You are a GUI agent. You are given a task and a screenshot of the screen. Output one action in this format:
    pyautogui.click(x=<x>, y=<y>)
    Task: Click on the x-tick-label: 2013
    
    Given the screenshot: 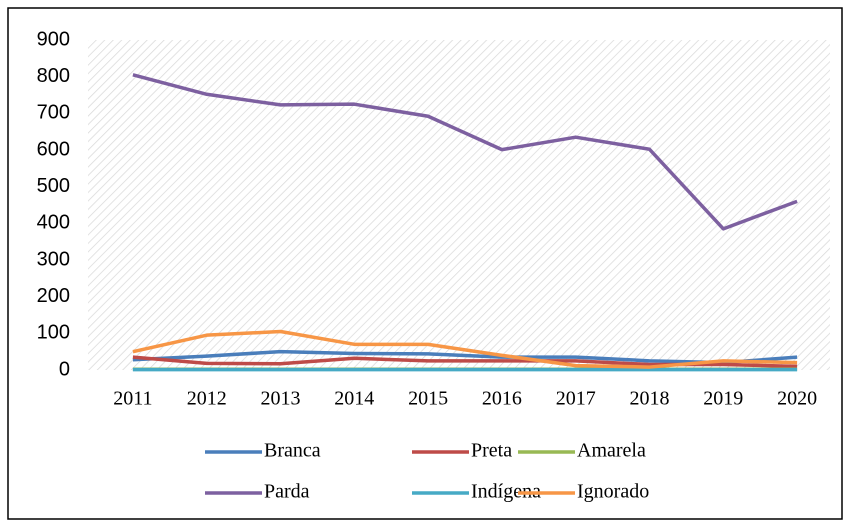 What is the action you would take?
    pyautogui.click(x=281, y=399)
    